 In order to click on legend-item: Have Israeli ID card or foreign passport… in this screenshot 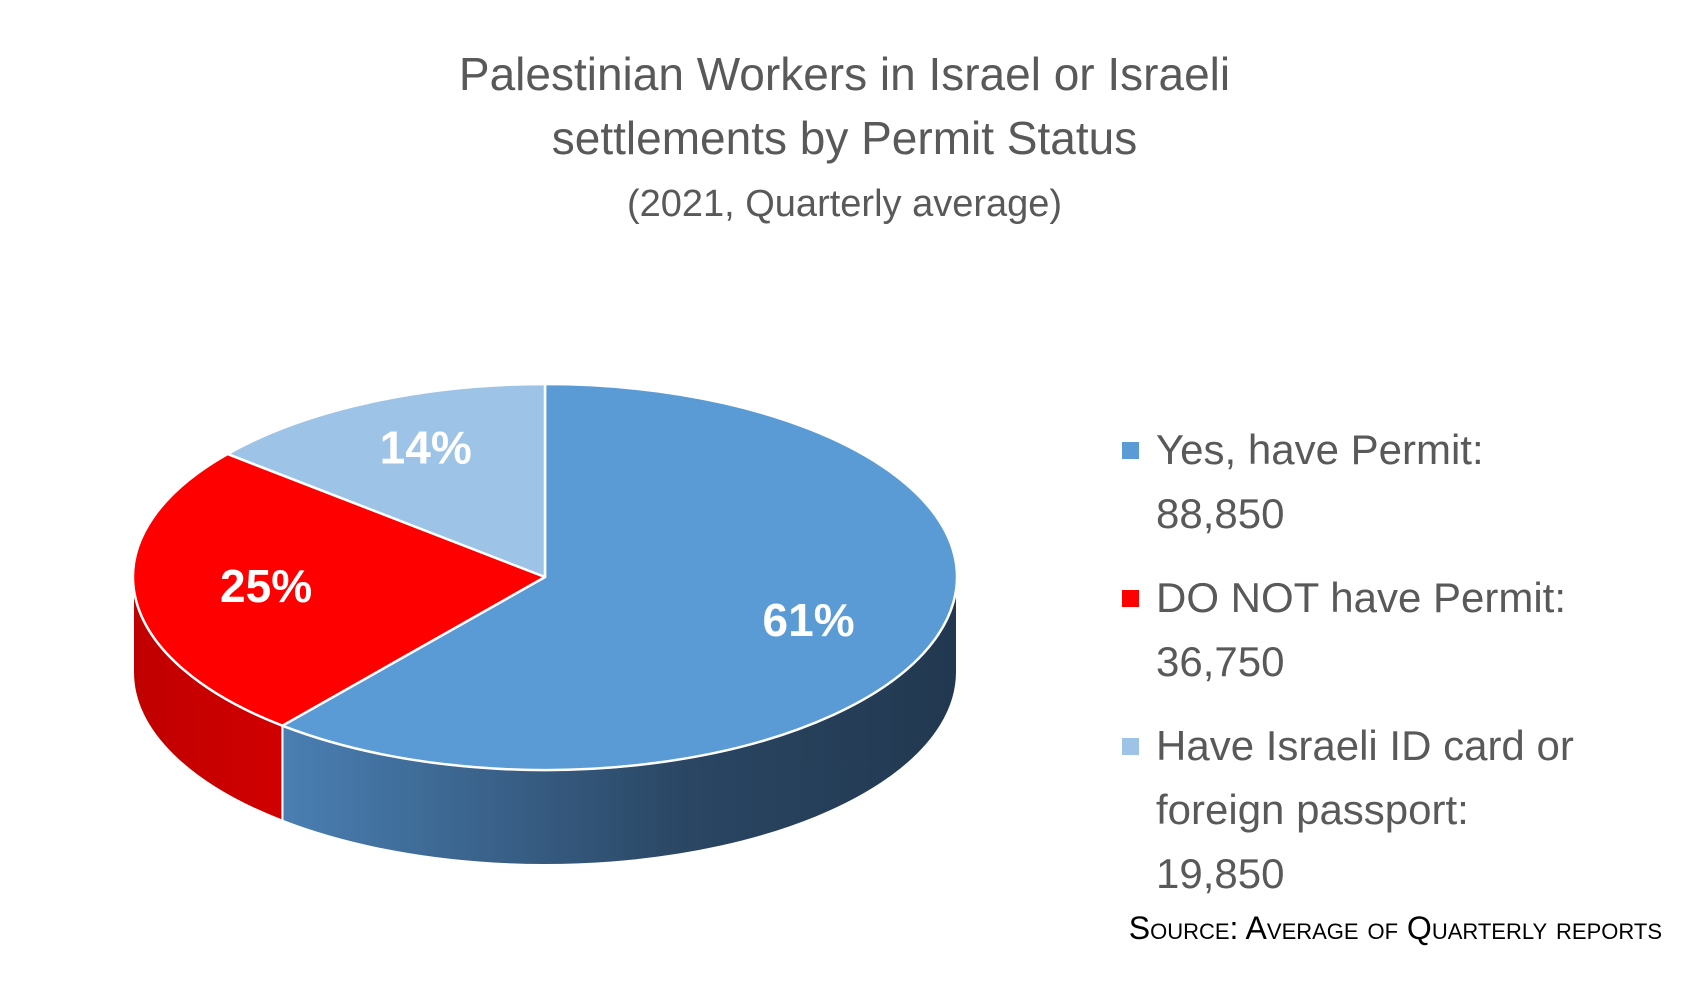, I will do `click(1357, 810)`.